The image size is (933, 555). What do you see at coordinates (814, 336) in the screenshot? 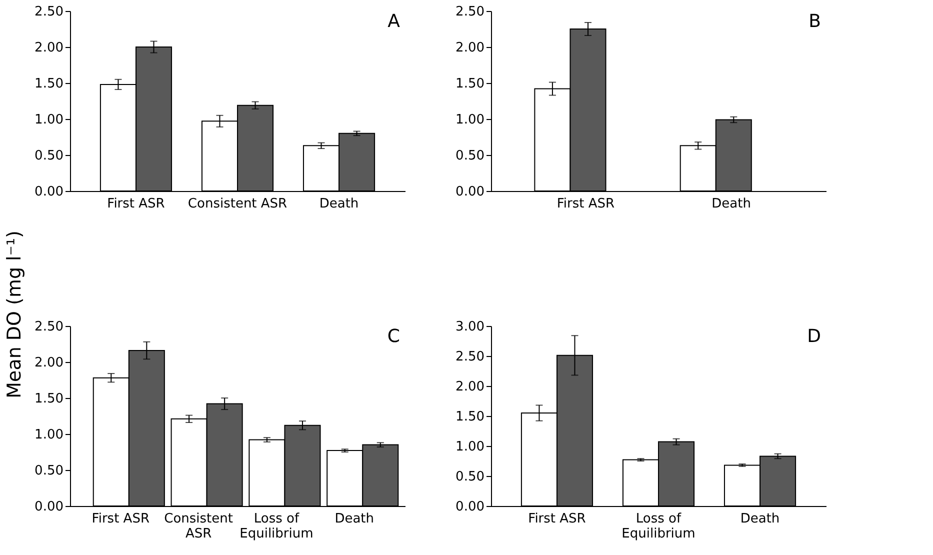
I see `annotation: D` at bounding box center [814, 336].